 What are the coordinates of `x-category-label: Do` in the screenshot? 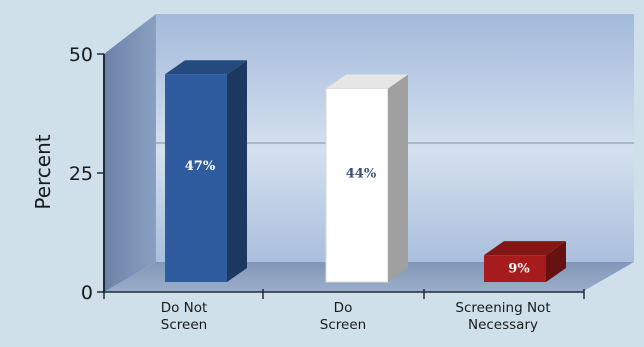 It's located at (343, 308).